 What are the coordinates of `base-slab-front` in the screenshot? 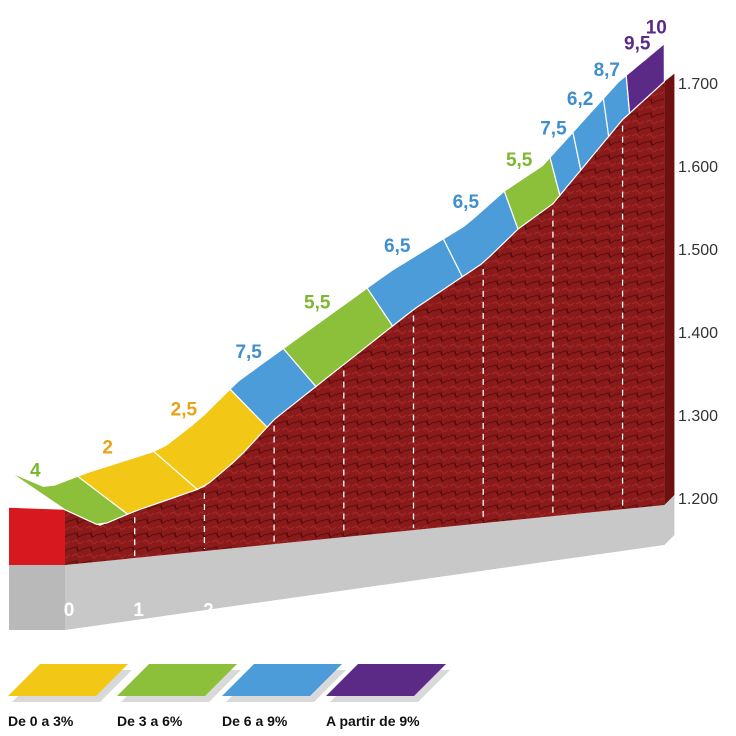 It's located at (37, 597).